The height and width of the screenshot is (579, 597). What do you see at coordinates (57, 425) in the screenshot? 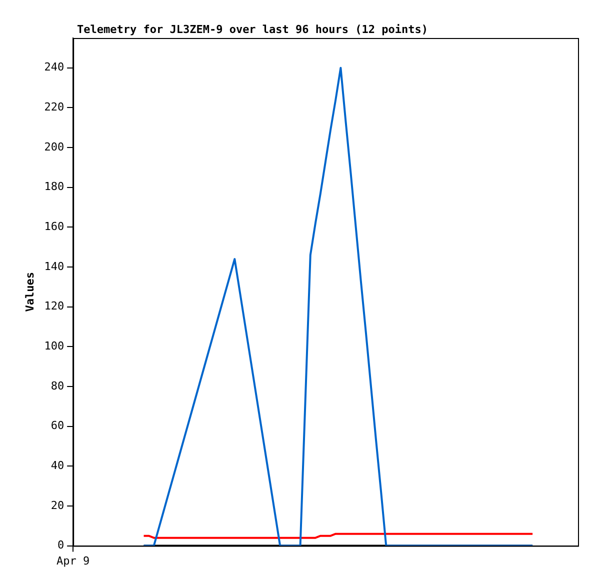
I see `y-tick-label: 60` at bounding box center [57, 425].